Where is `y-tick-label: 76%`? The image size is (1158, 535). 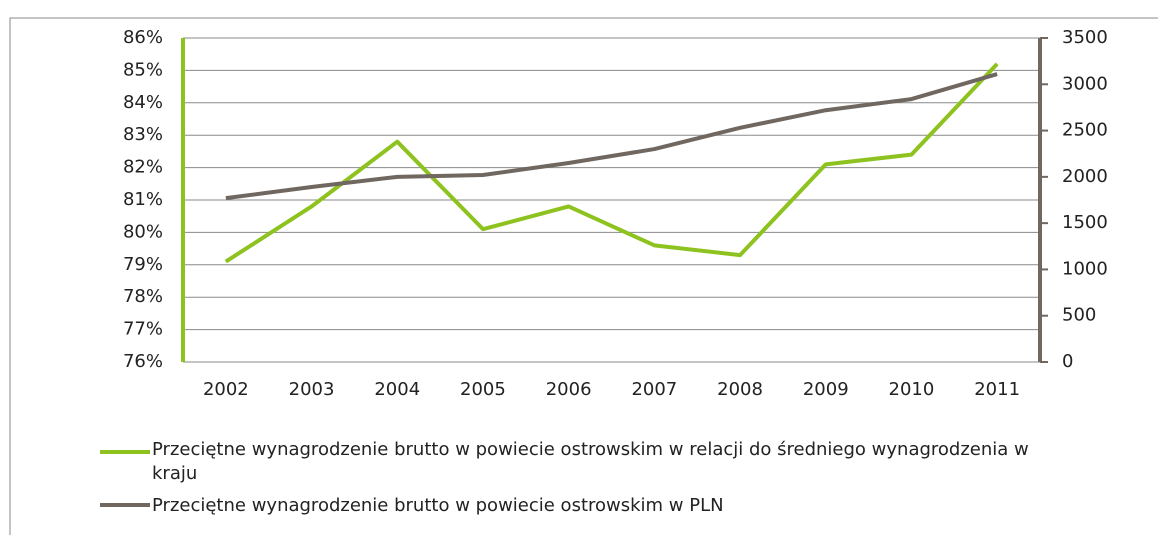
y-tick-label: 76% is located at coordinates (143, 361).